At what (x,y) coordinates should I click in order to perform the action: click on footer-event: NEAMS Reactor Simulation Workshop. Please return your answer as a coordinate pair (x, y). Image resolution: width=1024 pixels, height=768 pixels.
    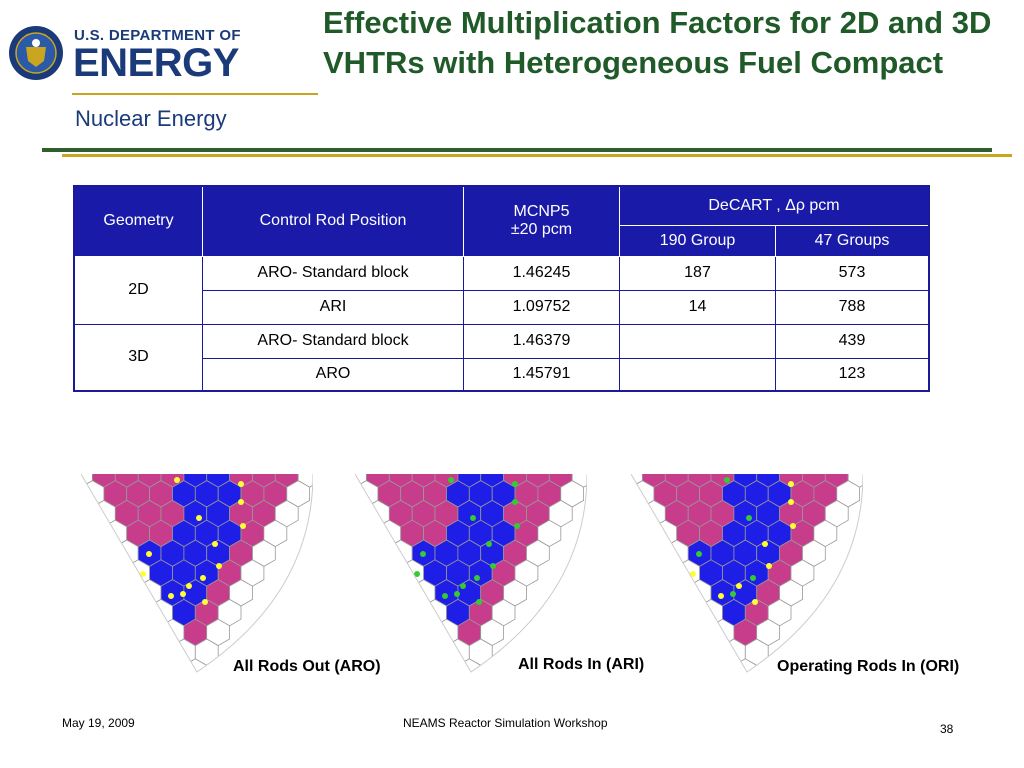
    Looking at the image, I should click on (505, 723).